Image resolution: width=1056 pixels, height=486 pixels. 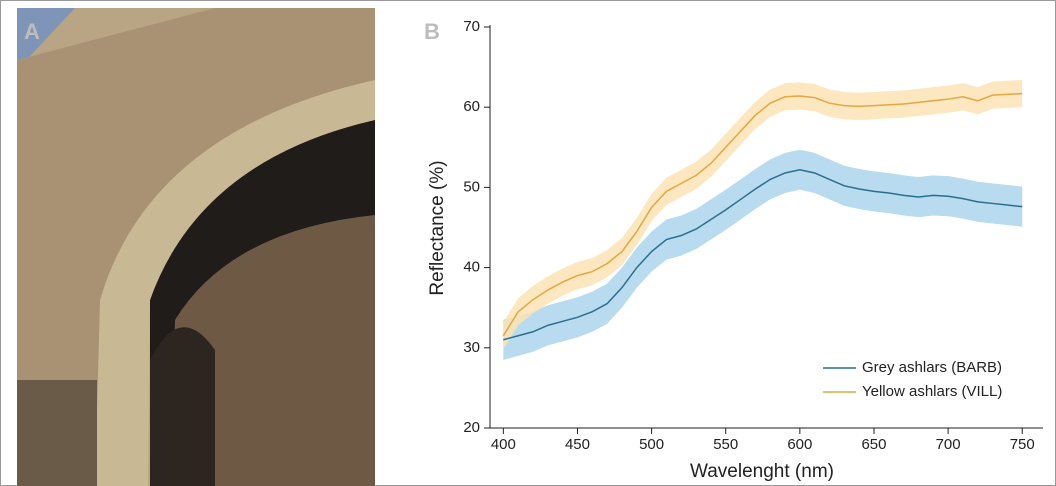 What do you see at coordinates (948, 444) in the screenshot?
I see `x-tick-label: 700` at bounding box center [948, 444].